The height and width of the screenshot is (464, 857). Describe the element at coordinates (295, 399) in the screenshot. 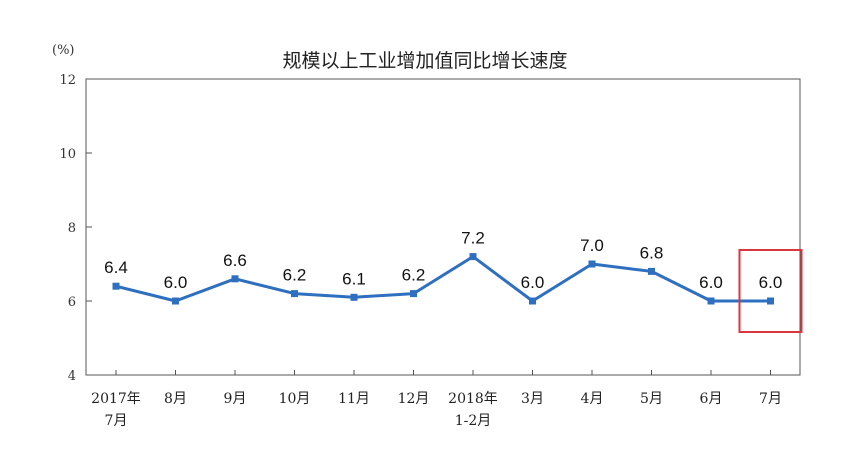

I see `x-tick-label: 10月` at that location.